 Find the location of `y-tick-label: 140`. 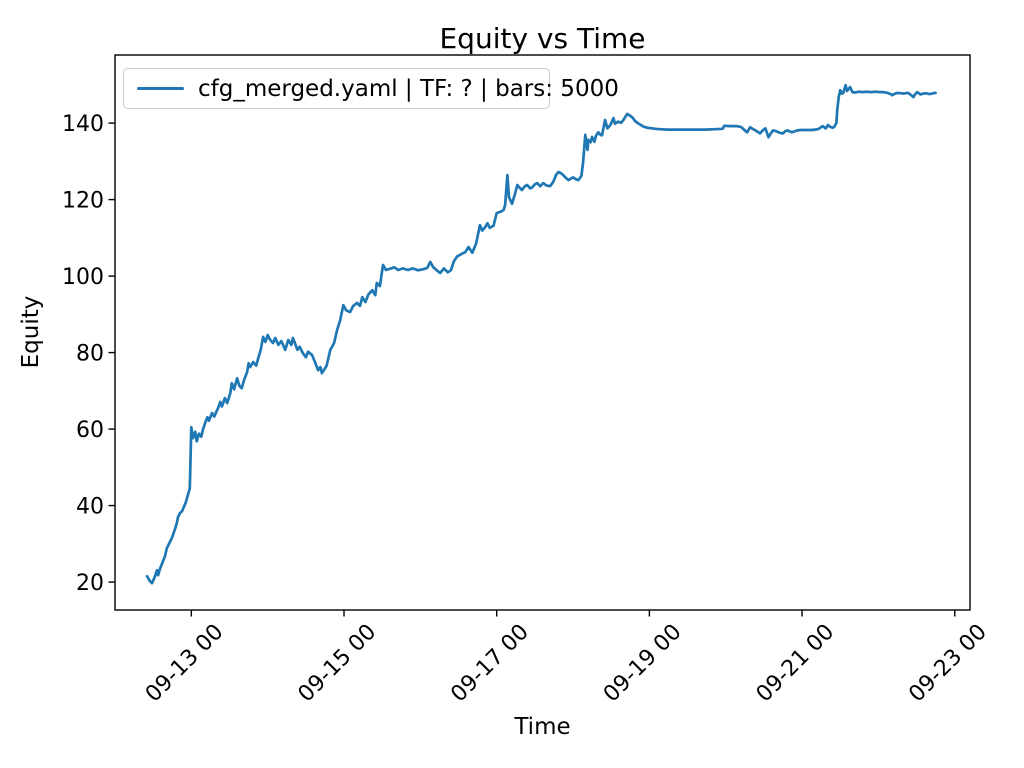

y-tick-label: 140 is located at coordinates (83, 124).